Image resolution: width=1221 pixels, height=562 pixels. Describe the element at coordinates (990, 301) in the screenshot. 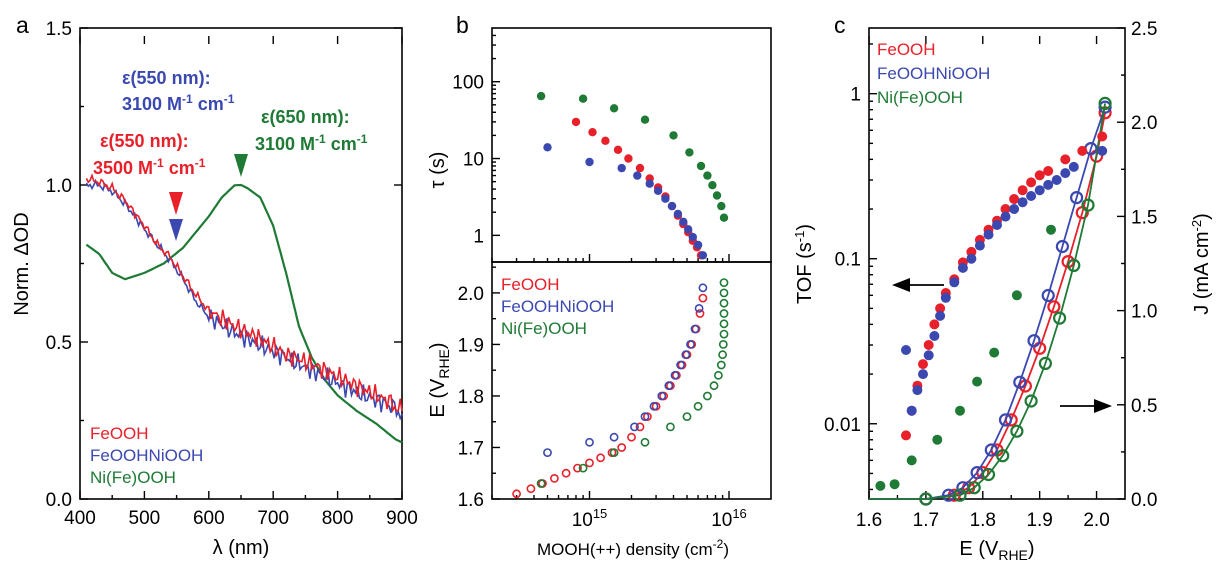

I see `panel-c-plot-area` at that location.